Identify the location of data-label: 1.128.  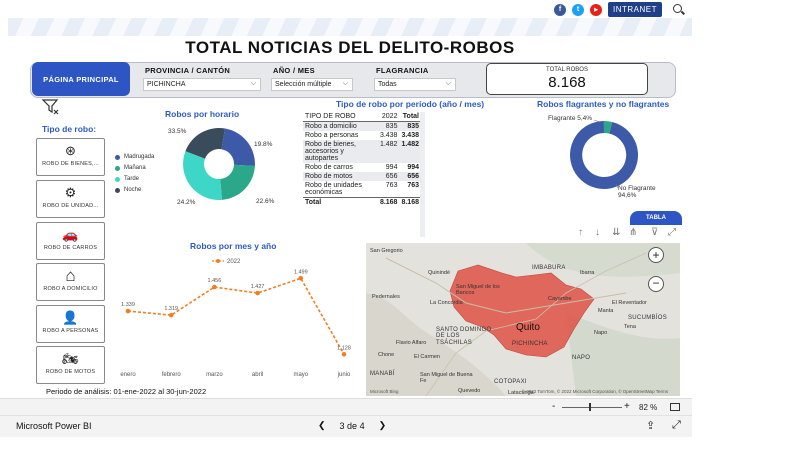
(344, 348).